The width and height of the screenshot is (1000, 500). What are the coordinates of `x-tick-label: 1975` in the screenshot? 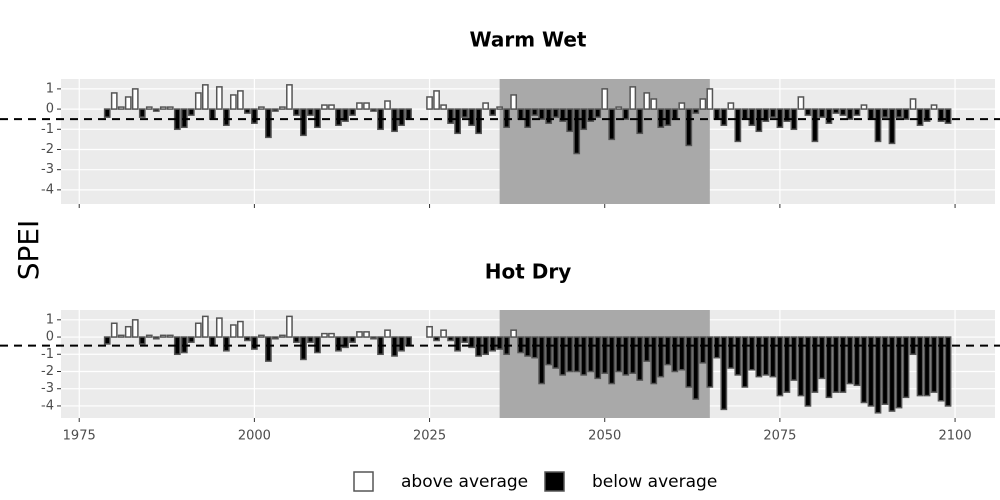 It's located at (79, 436).